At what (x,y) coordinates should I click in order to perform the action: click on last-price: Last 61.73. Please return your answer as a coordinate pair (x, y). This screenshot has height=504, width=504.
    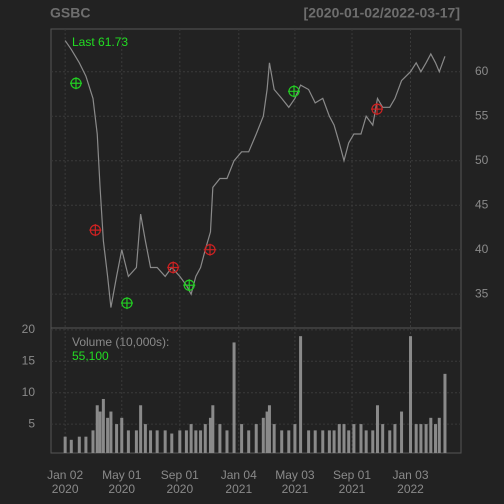
    Looking at the image, I should click on (100, 42).